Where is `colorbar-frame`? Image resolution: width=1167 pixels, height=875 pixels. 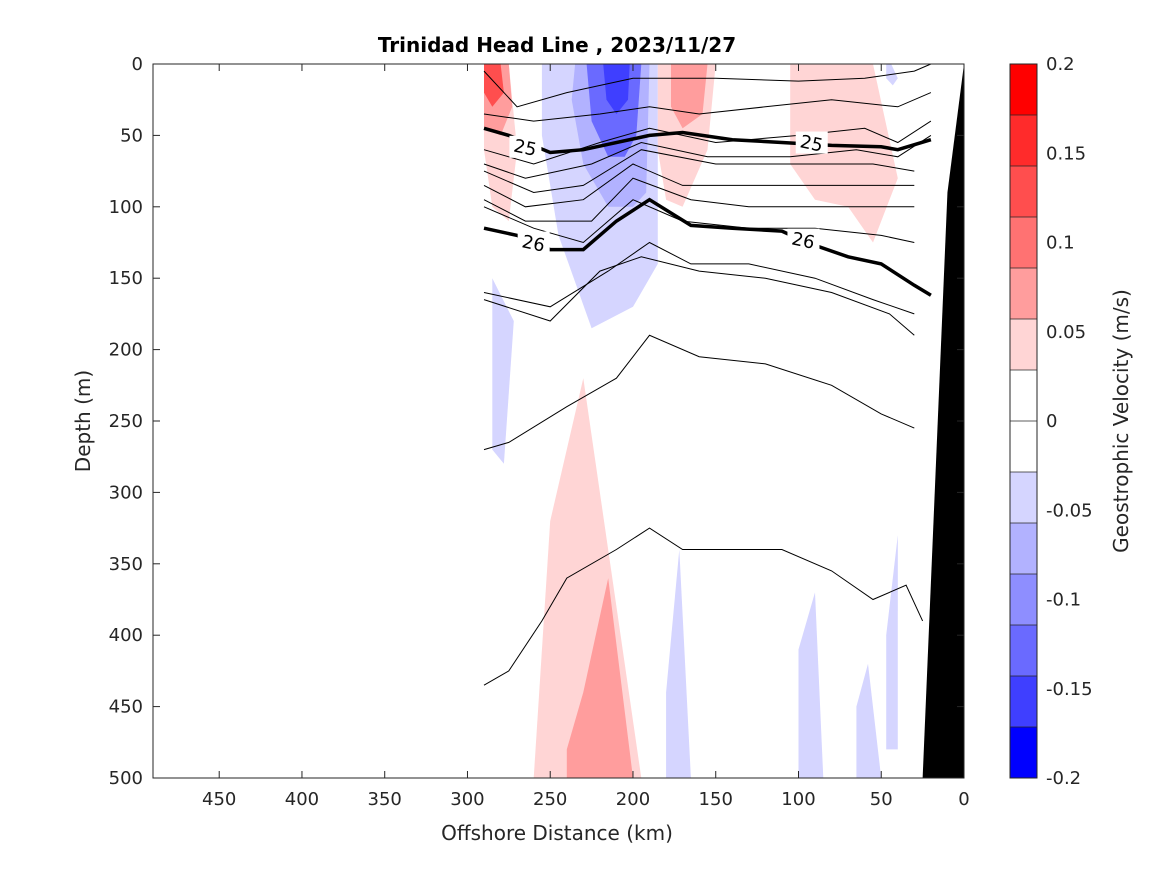 colorbar-frame is located at coordinates (1023, 421).